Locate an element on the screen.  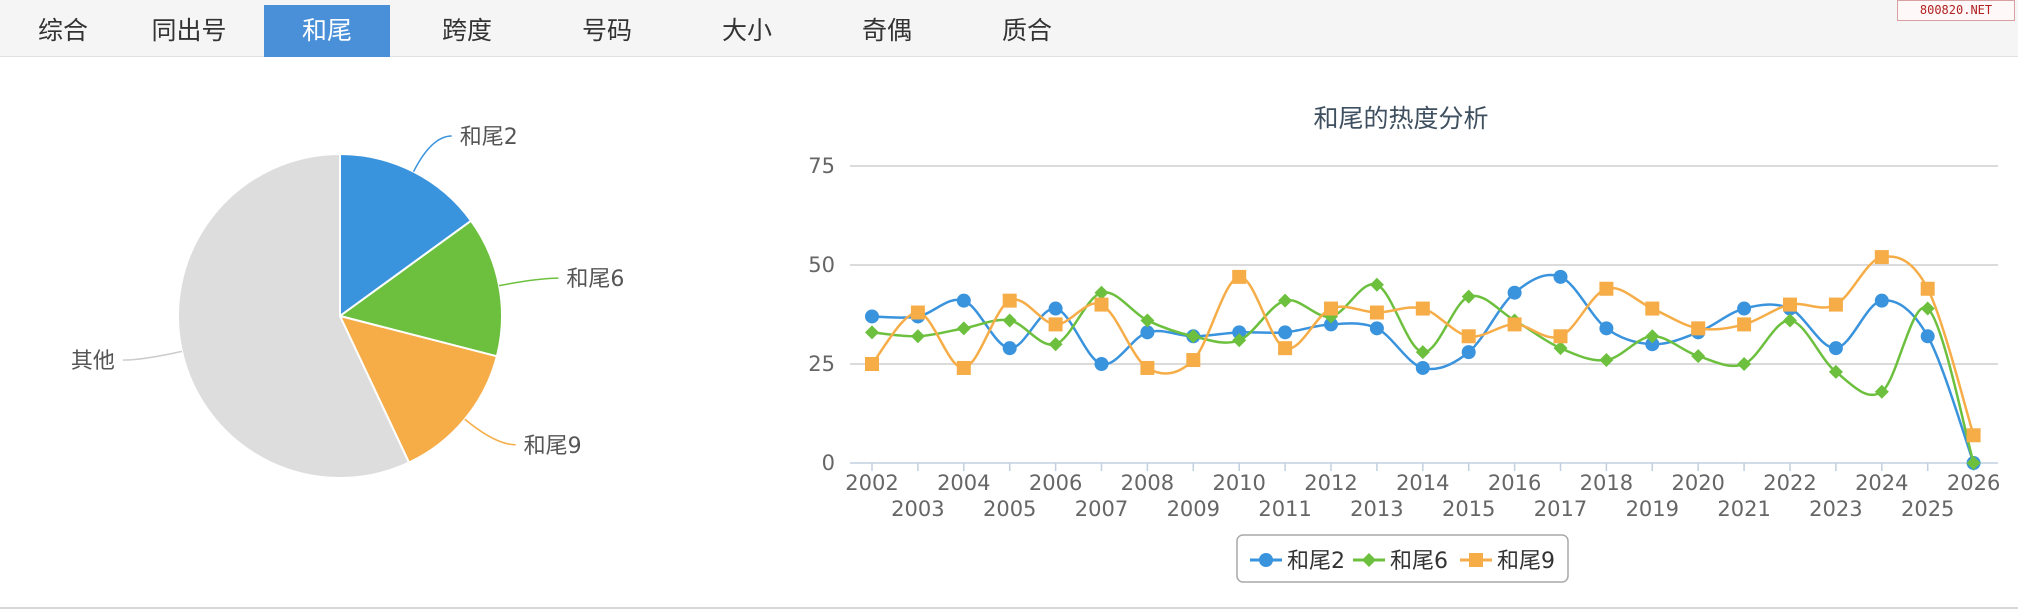
x-tick-label-2016: 2016 is located at coordinates (1514, 483).